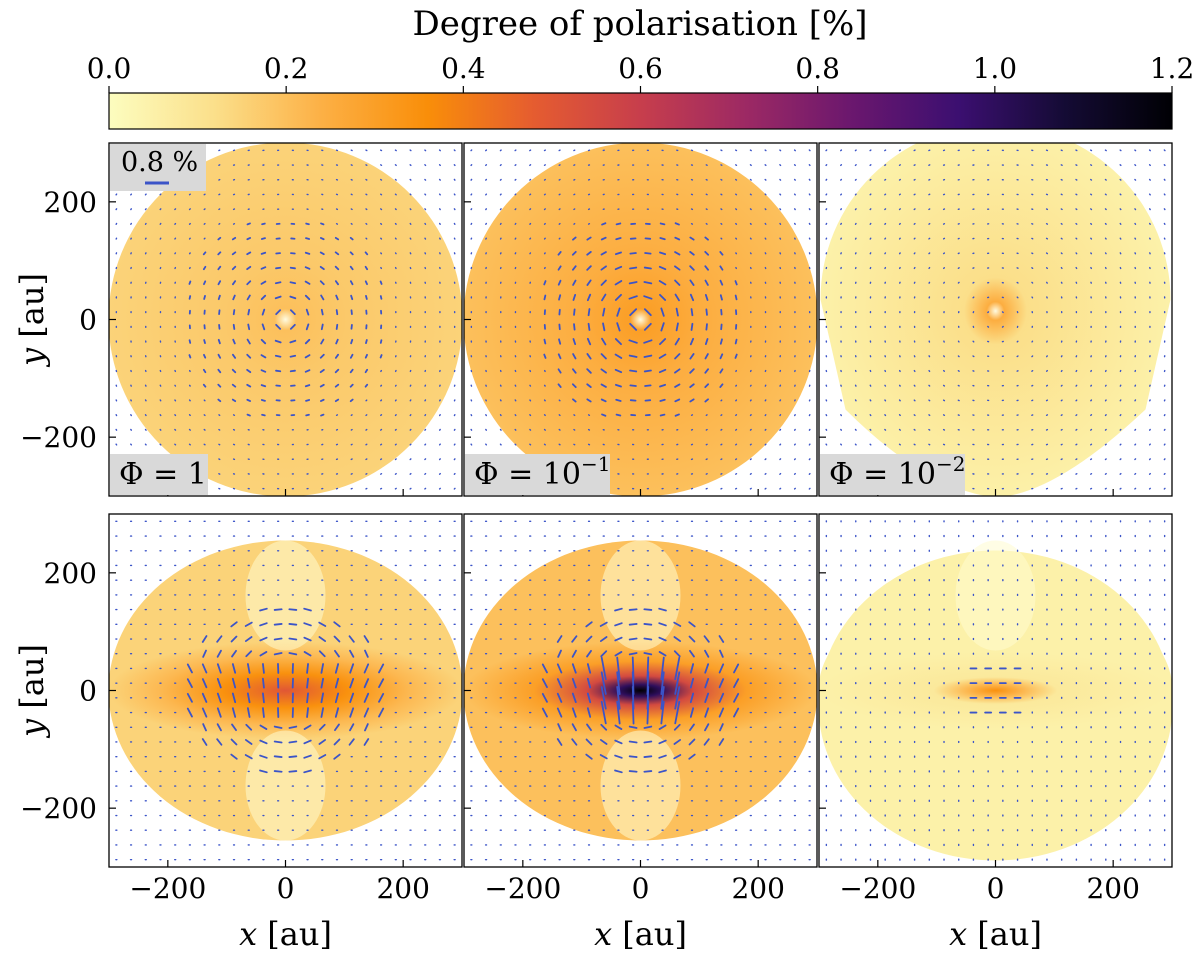 The height and width of the screenshot is (959, 1200). Describe the element at coordinates (996, 888) in the screenshot. I see `x-tick-label: 0` at that location.